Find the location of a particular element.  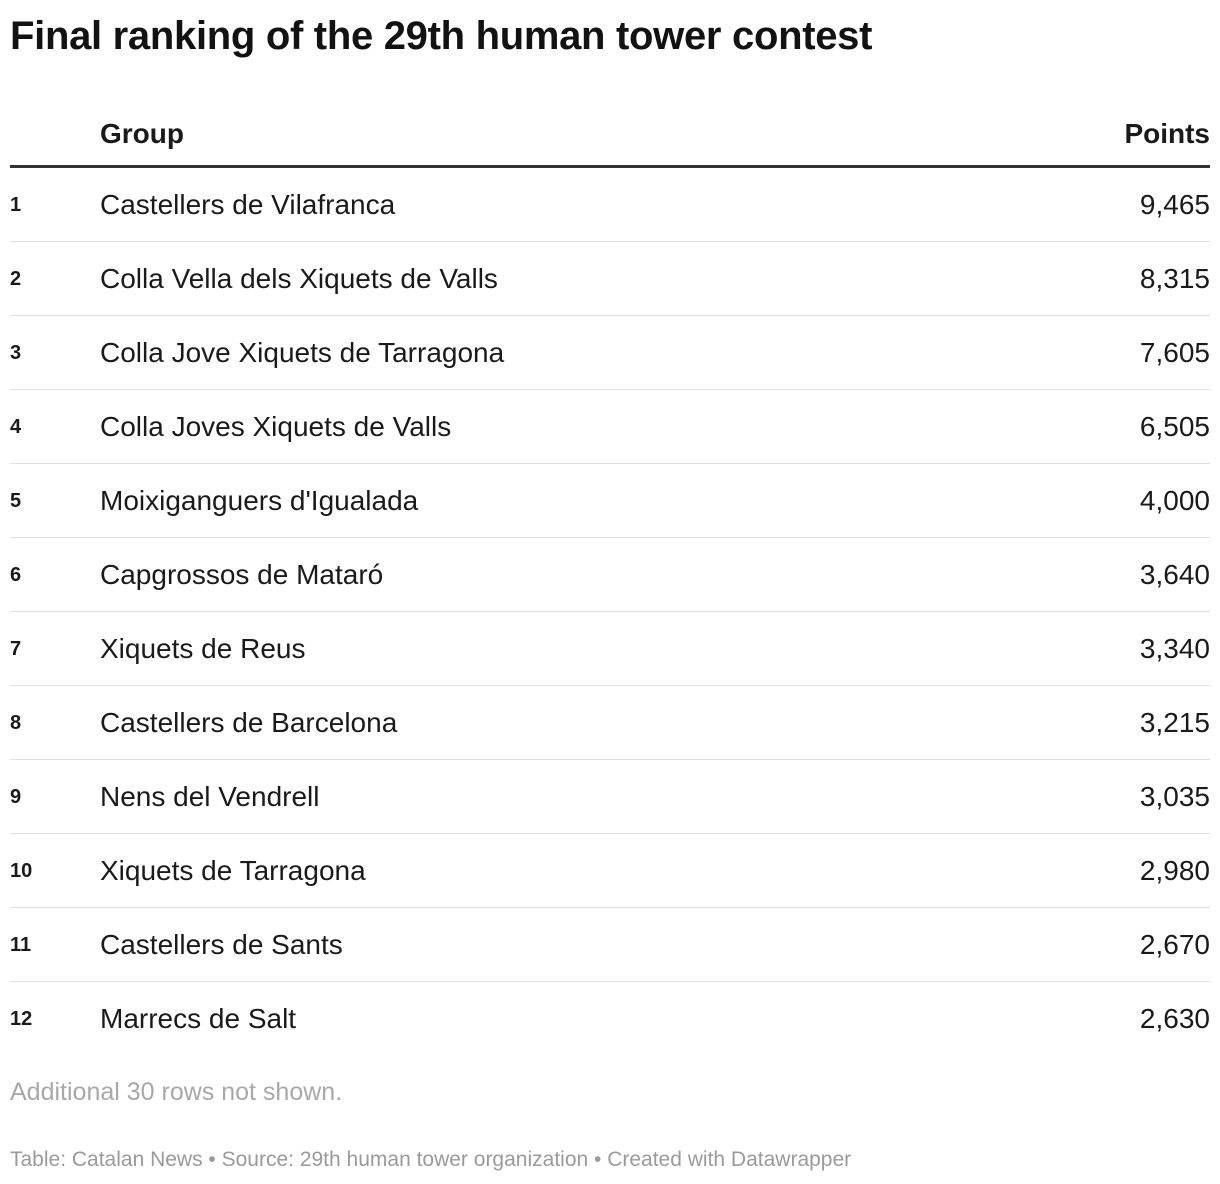

table-row: 4 Colla Joves Xiquets de Valls 6,505 is located at coordinates (610, 427).